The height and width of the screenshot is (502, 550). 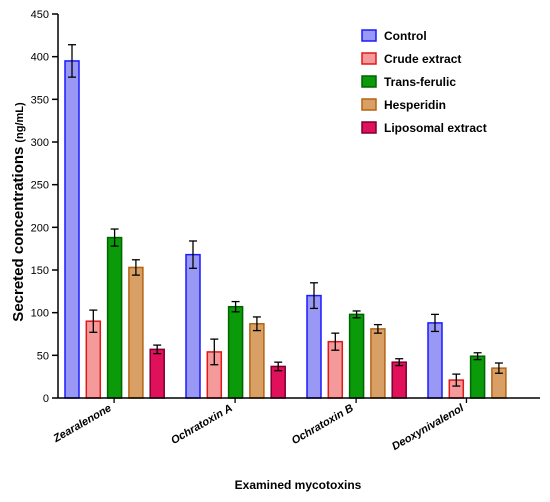 I want to click on legend-item-control: Control, so click(x=394, y=36).